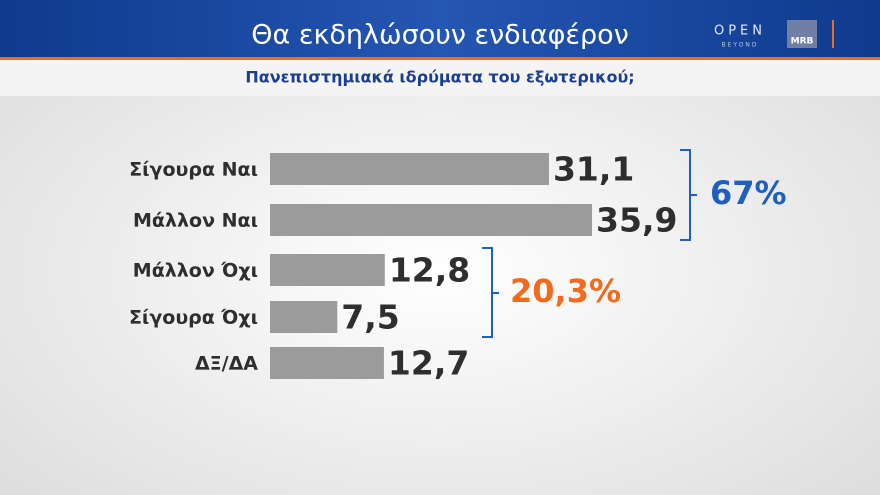 The width and height of the screenshot is (880, 495). I want to click on logo-mrb-box, so click(802, 34).